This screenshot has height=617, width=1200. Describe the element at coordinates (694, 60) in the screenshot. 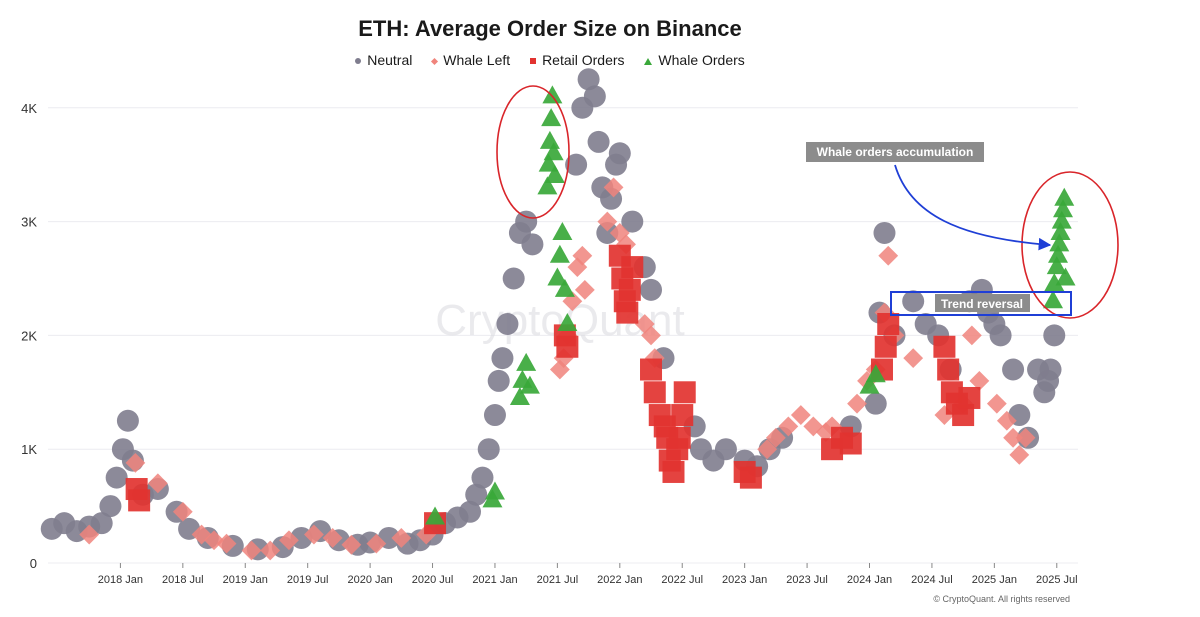

I see `legend-item-whale-orders: Whale Orders` at that location.